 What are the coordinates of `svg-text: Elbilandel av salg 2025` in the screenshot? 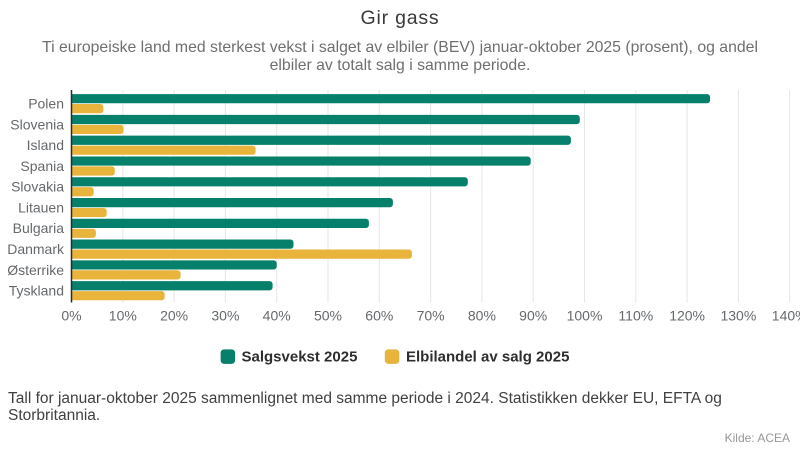 It's located at (487, 357).